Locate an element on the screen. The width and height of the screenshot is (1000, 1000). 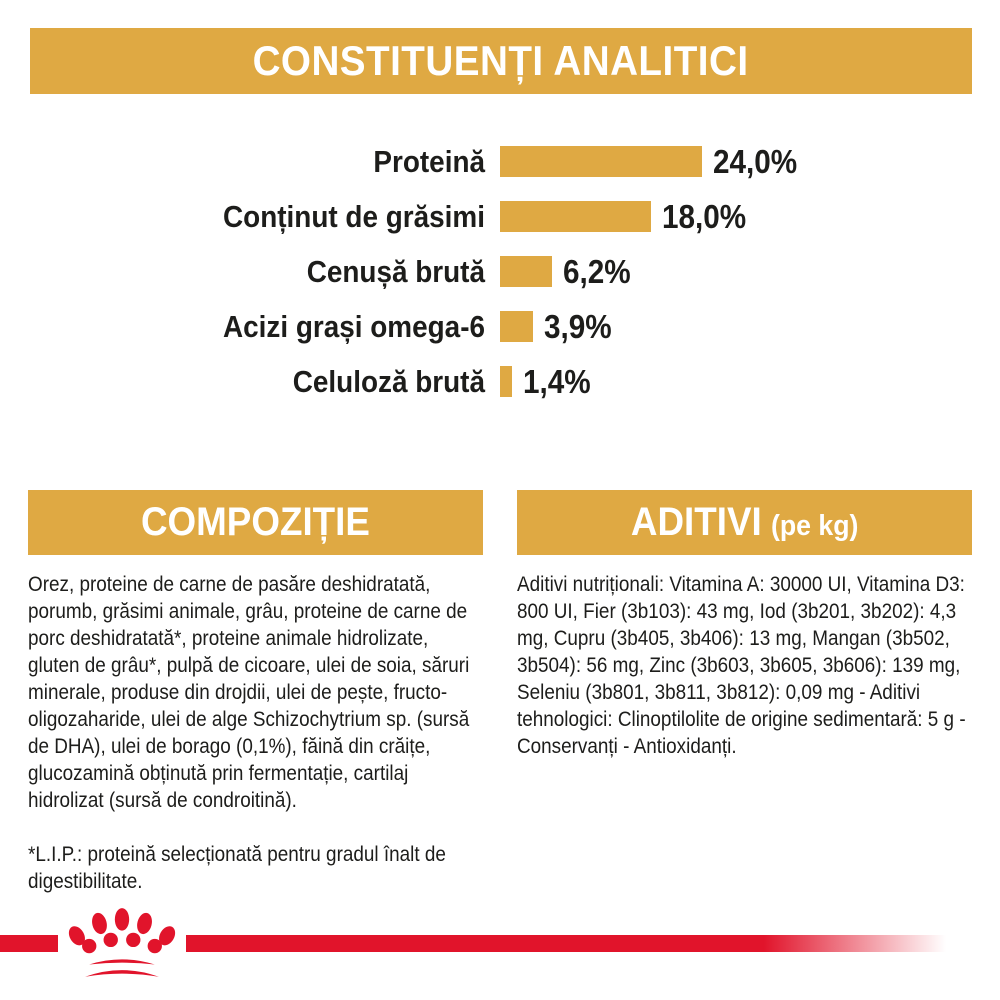
chart-value-label: 6,2% is located at coordinates (597, 271).